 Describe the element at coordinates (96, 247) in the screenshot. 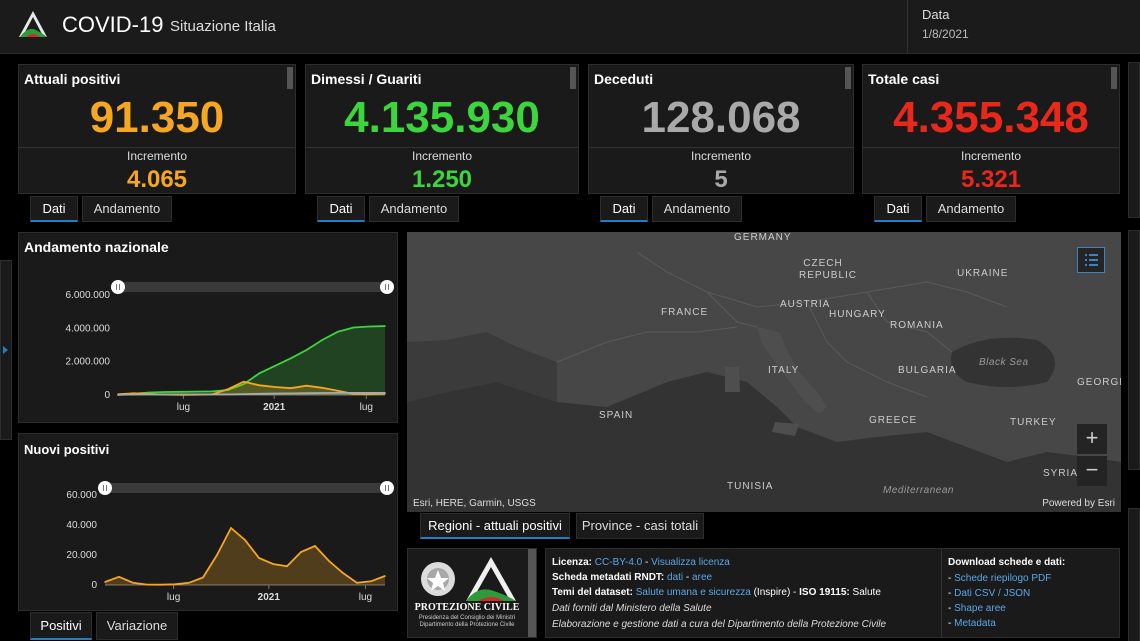

I see `chart-title: Andamento nazionale` at that location.